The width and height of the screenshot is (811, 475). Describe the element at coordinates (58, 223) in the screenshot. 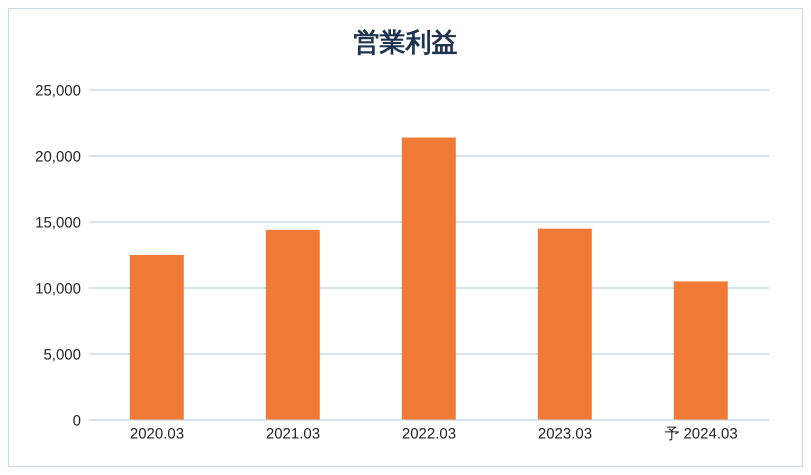

I see `y-tick-label: 15,000` at that location.